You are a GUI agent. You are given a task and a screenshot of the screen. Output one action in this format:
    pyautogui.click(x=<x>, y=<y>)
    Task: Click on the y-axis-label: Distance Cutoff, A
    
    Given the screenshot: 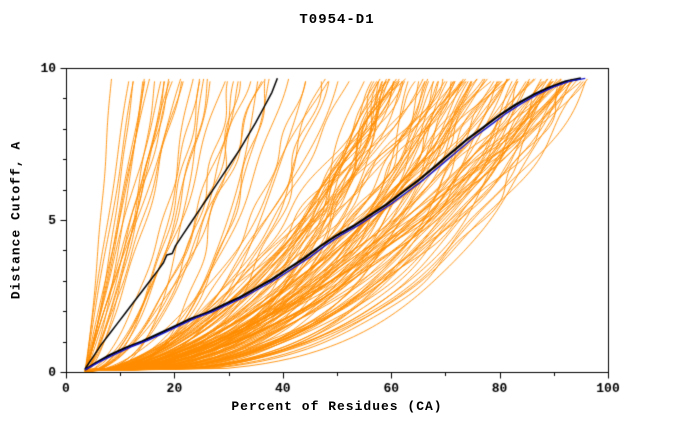 What is the action you would take?
    pyautogui.click(x=16, y=220)
    